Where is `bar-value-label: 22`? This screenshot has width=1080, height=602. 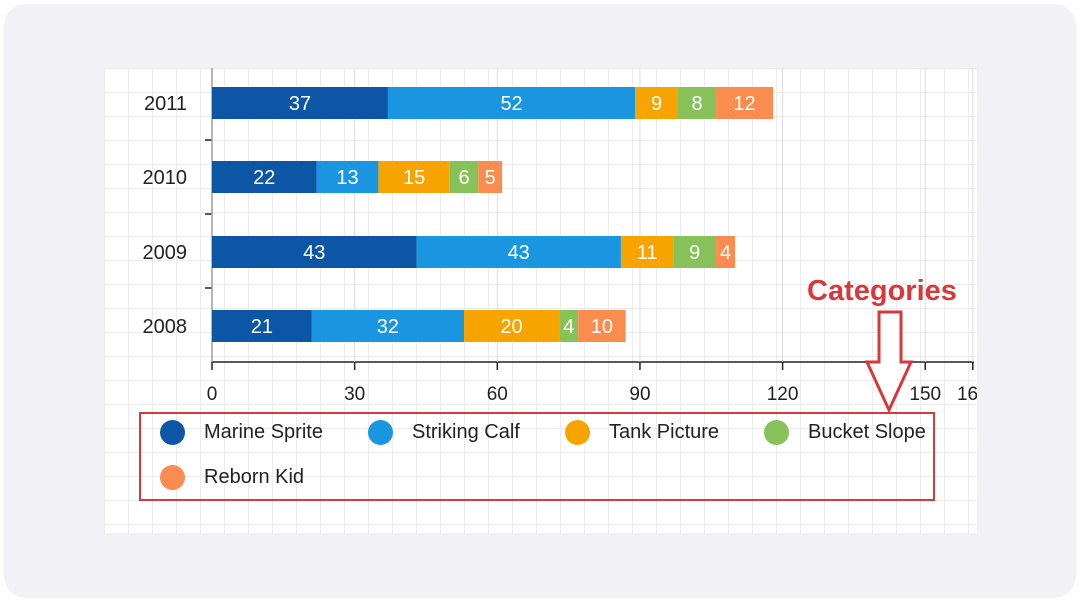
bar-value-label: 22 is located at coordinates (264, 178).